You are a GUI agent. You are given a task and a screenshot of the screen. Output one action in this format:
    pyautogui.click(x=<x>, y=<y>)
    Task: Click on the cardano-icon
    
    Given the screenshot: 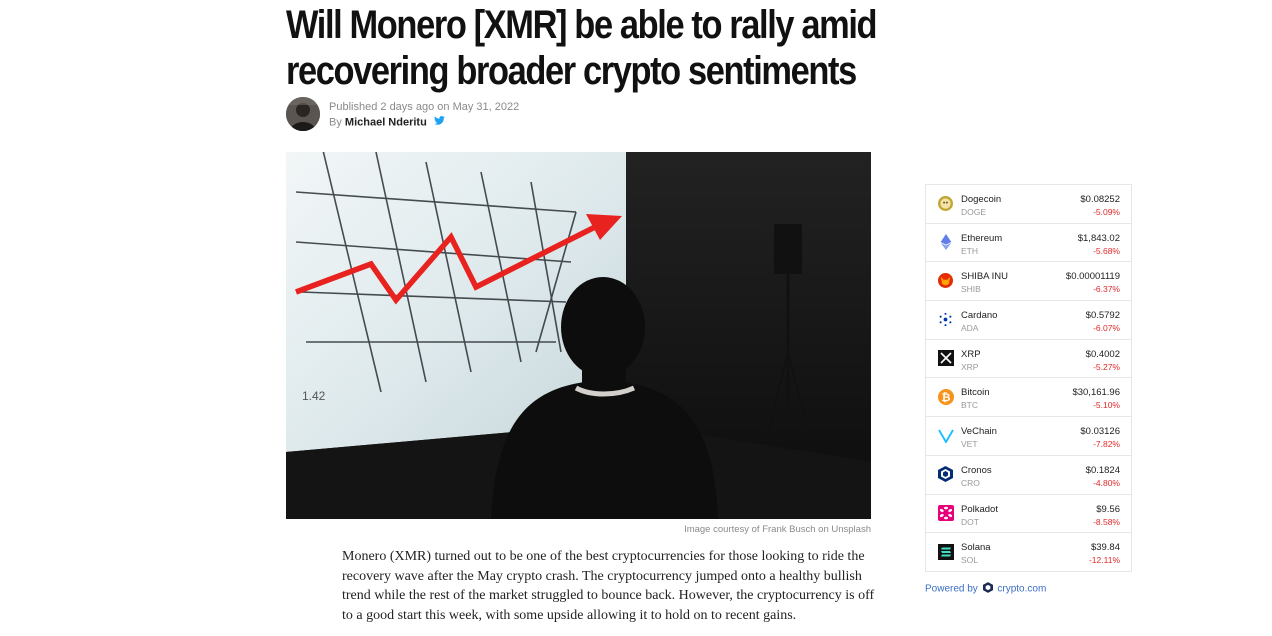 What is the action you would take?
    pyautogui.click(x=945, y=319)
    